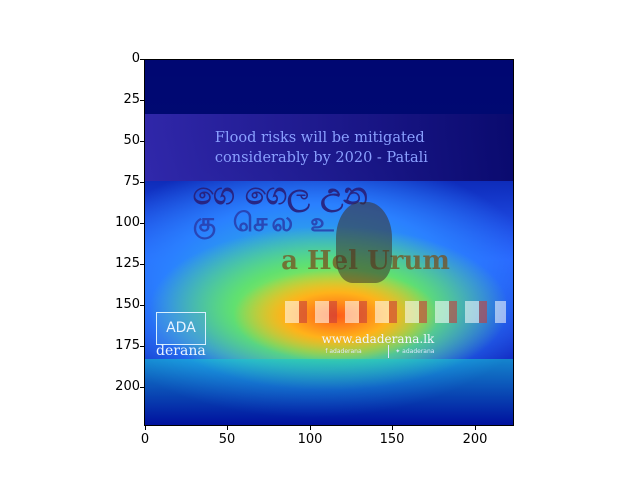 This screenshot has height=480, width=640. I want to click on x-tick-label: 50, so click(227, 439).